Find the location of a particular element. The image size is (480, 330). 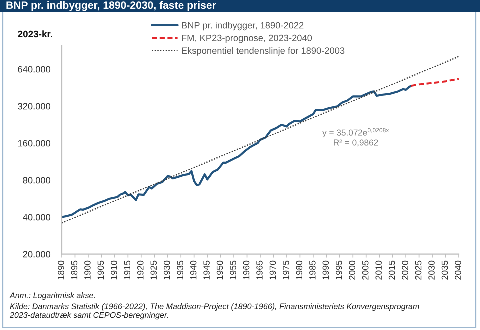

text: Kilde: Danmarks Statistik (1966-2022), The Maddison-Project (1890-1966), Finansministeriets Konvergensprogram 2023-dataudtræk samt CEPOS-beregninger. is located at coordinates (215, 312).